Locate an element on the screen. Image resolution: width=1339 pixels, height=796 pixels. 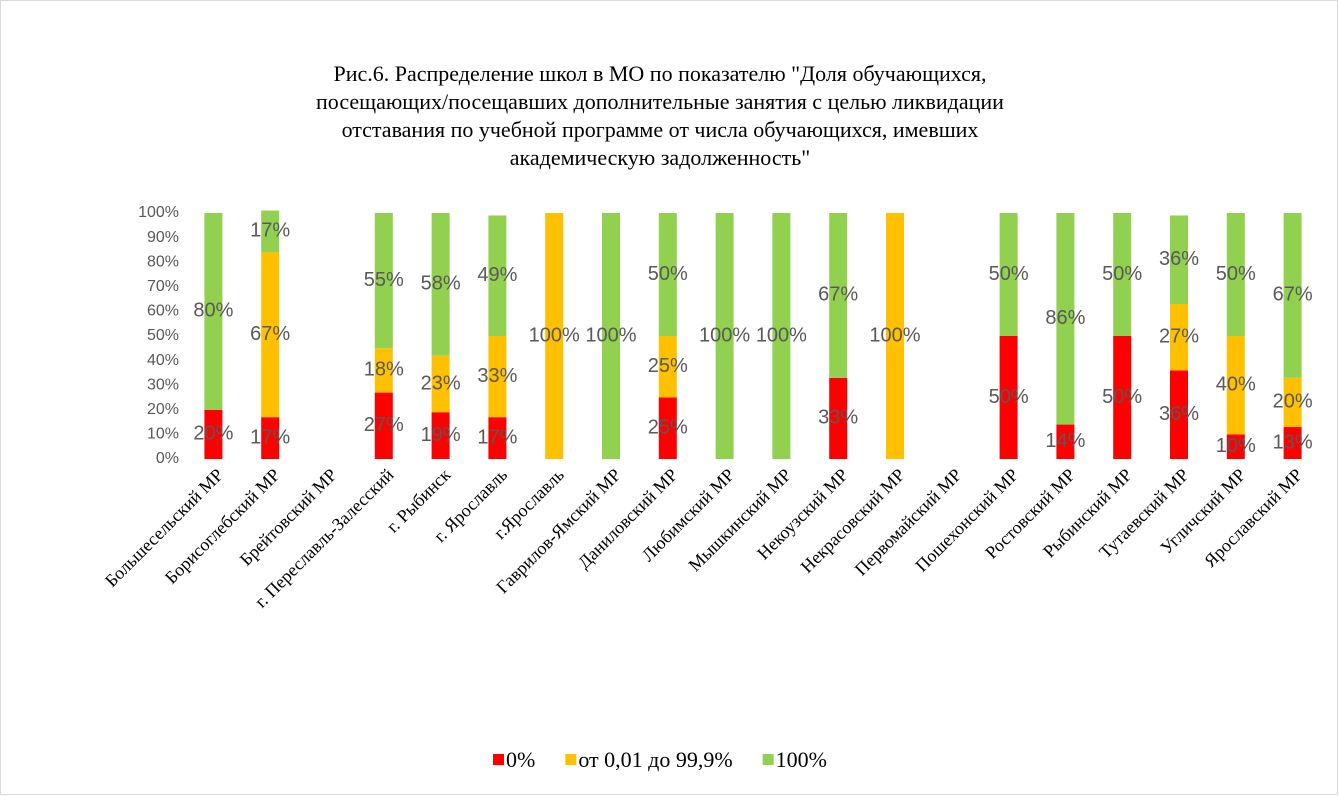
legend-label: от 0,01 до 99,9% is located at coordinates (655, 759).